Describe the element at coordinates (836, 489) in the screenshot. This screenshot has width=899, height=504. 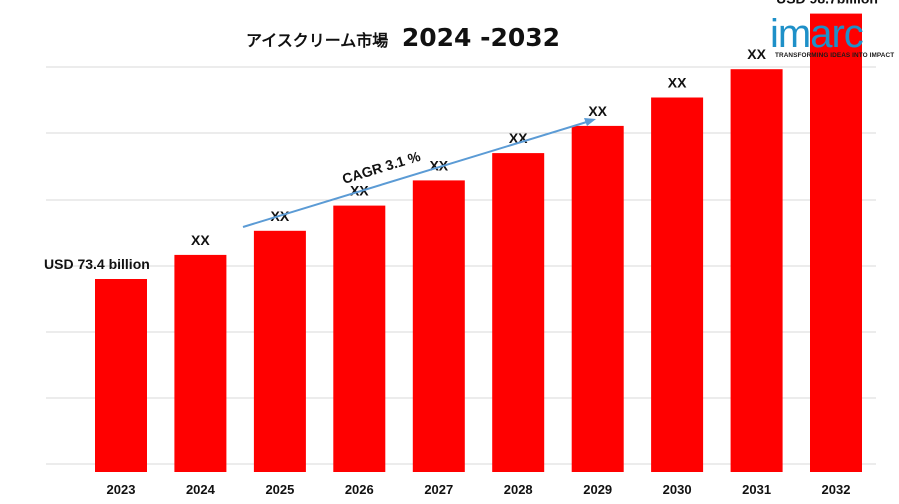
I see `x-tick-2032: 2032` at that location.